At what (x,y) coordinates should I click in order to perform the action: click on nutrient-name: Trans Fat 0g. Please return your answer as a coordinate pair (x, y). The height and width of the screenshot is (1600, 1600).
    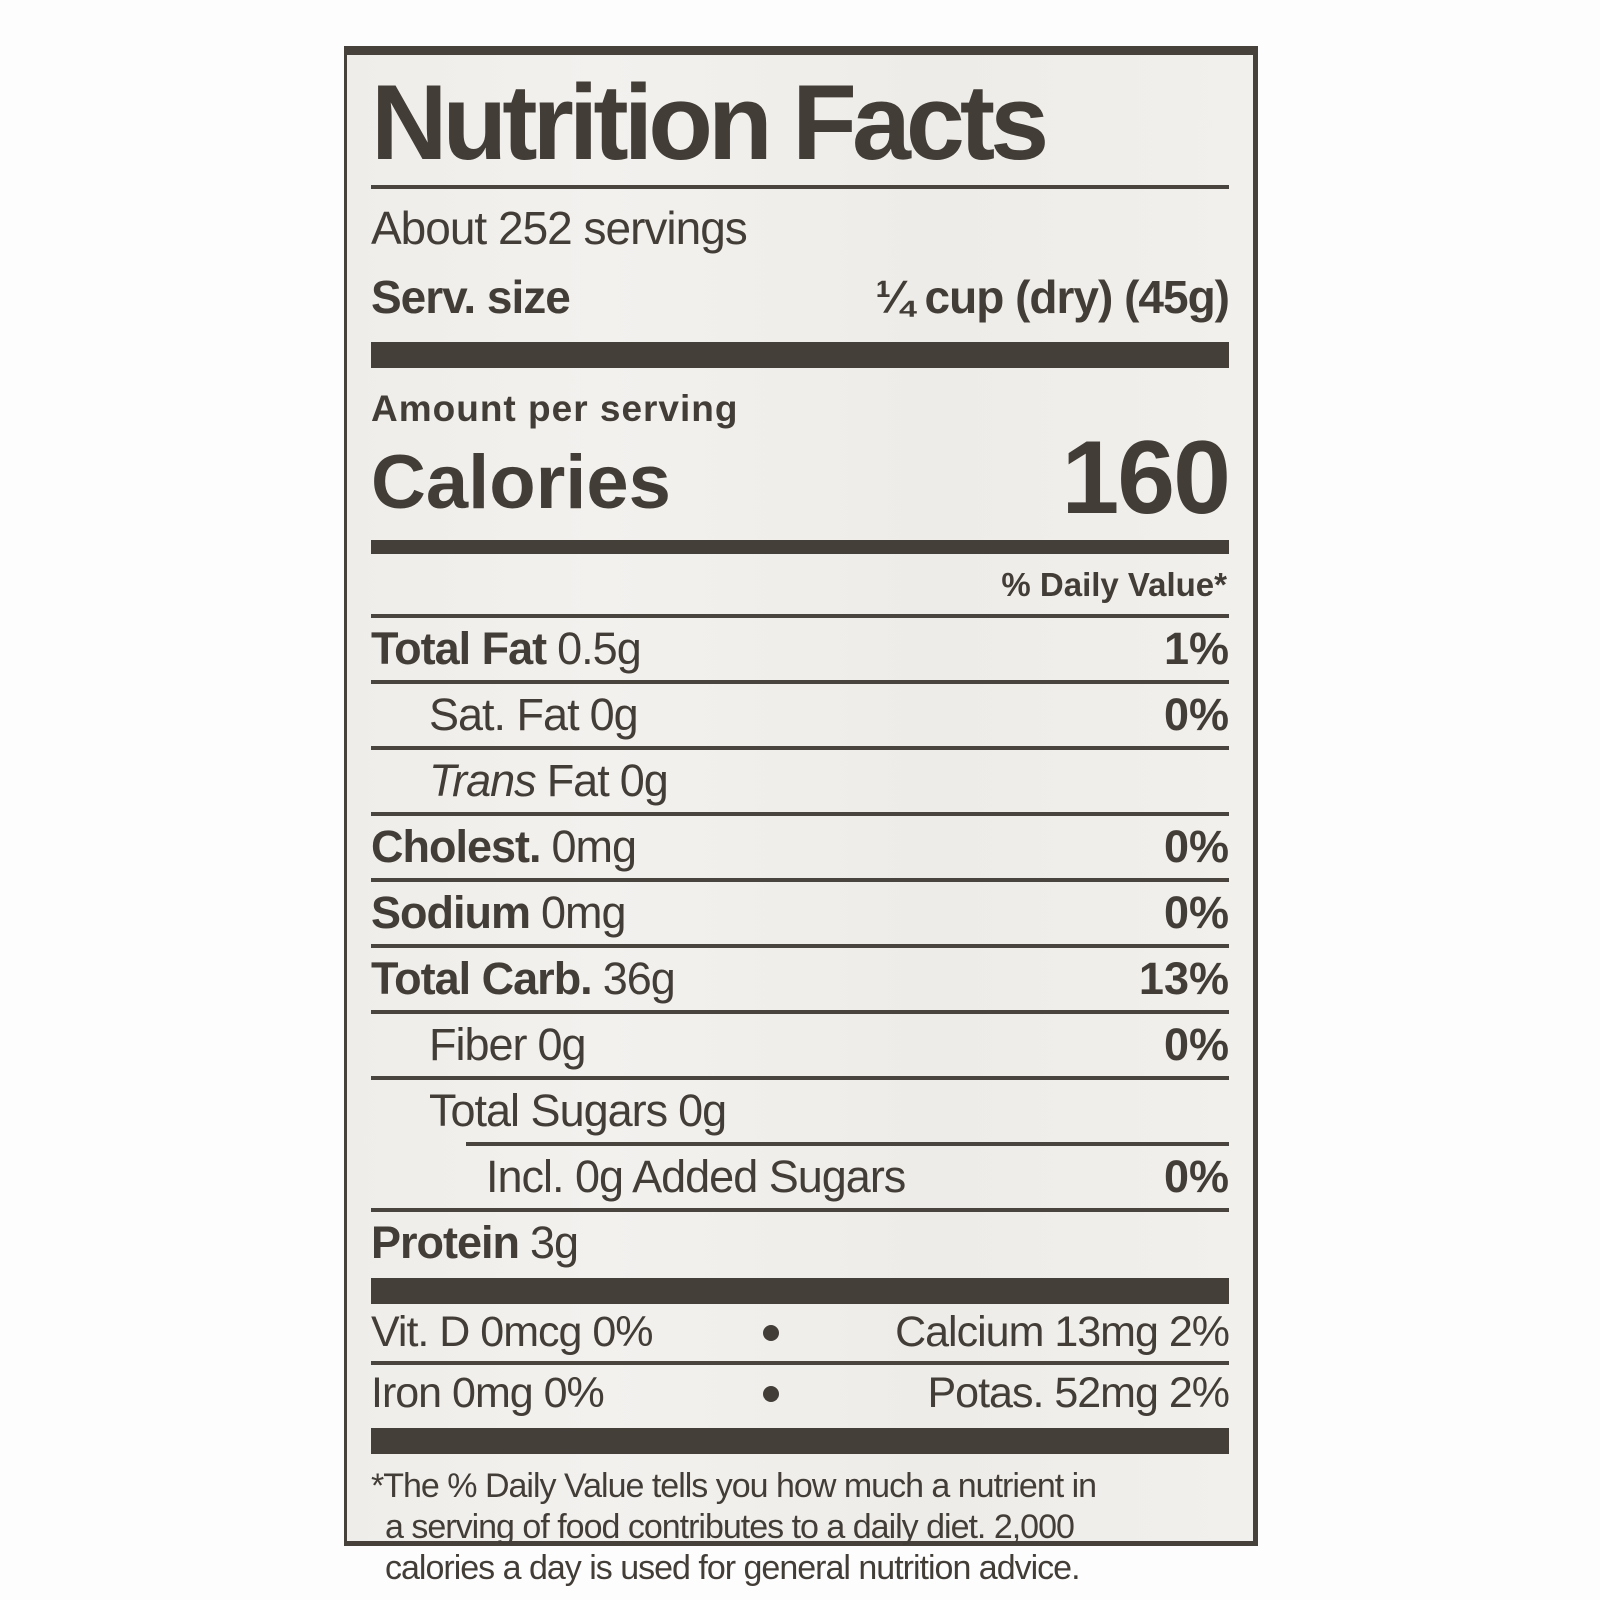
    Looking at the image, I should click on (520, 781).